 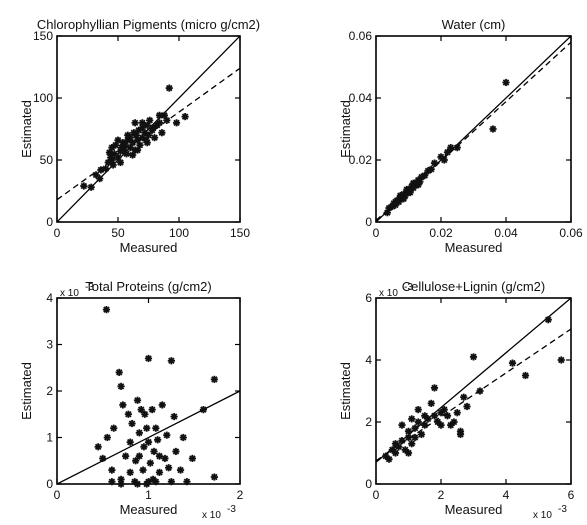 What do you see at coordinates (148, 286) in the screenshot?
I see `chart-title: Total Proteins (g/cm2)` at bounding box center [148, 286].